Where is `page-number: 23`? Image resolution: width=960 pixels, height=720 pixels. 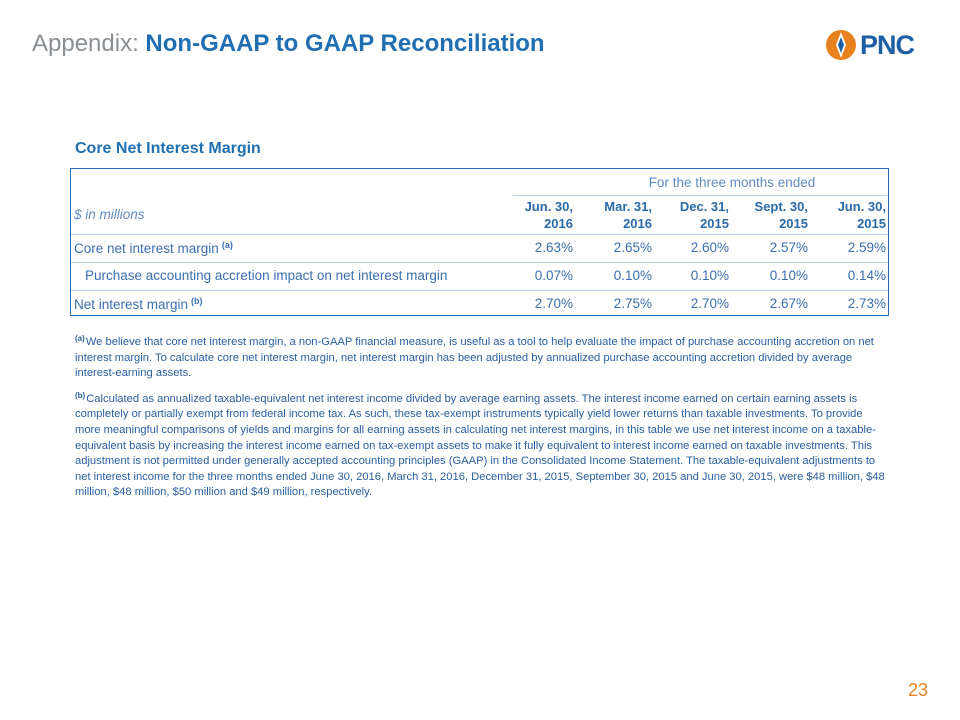
page-number: 23 is located at coordinates (917, 690).